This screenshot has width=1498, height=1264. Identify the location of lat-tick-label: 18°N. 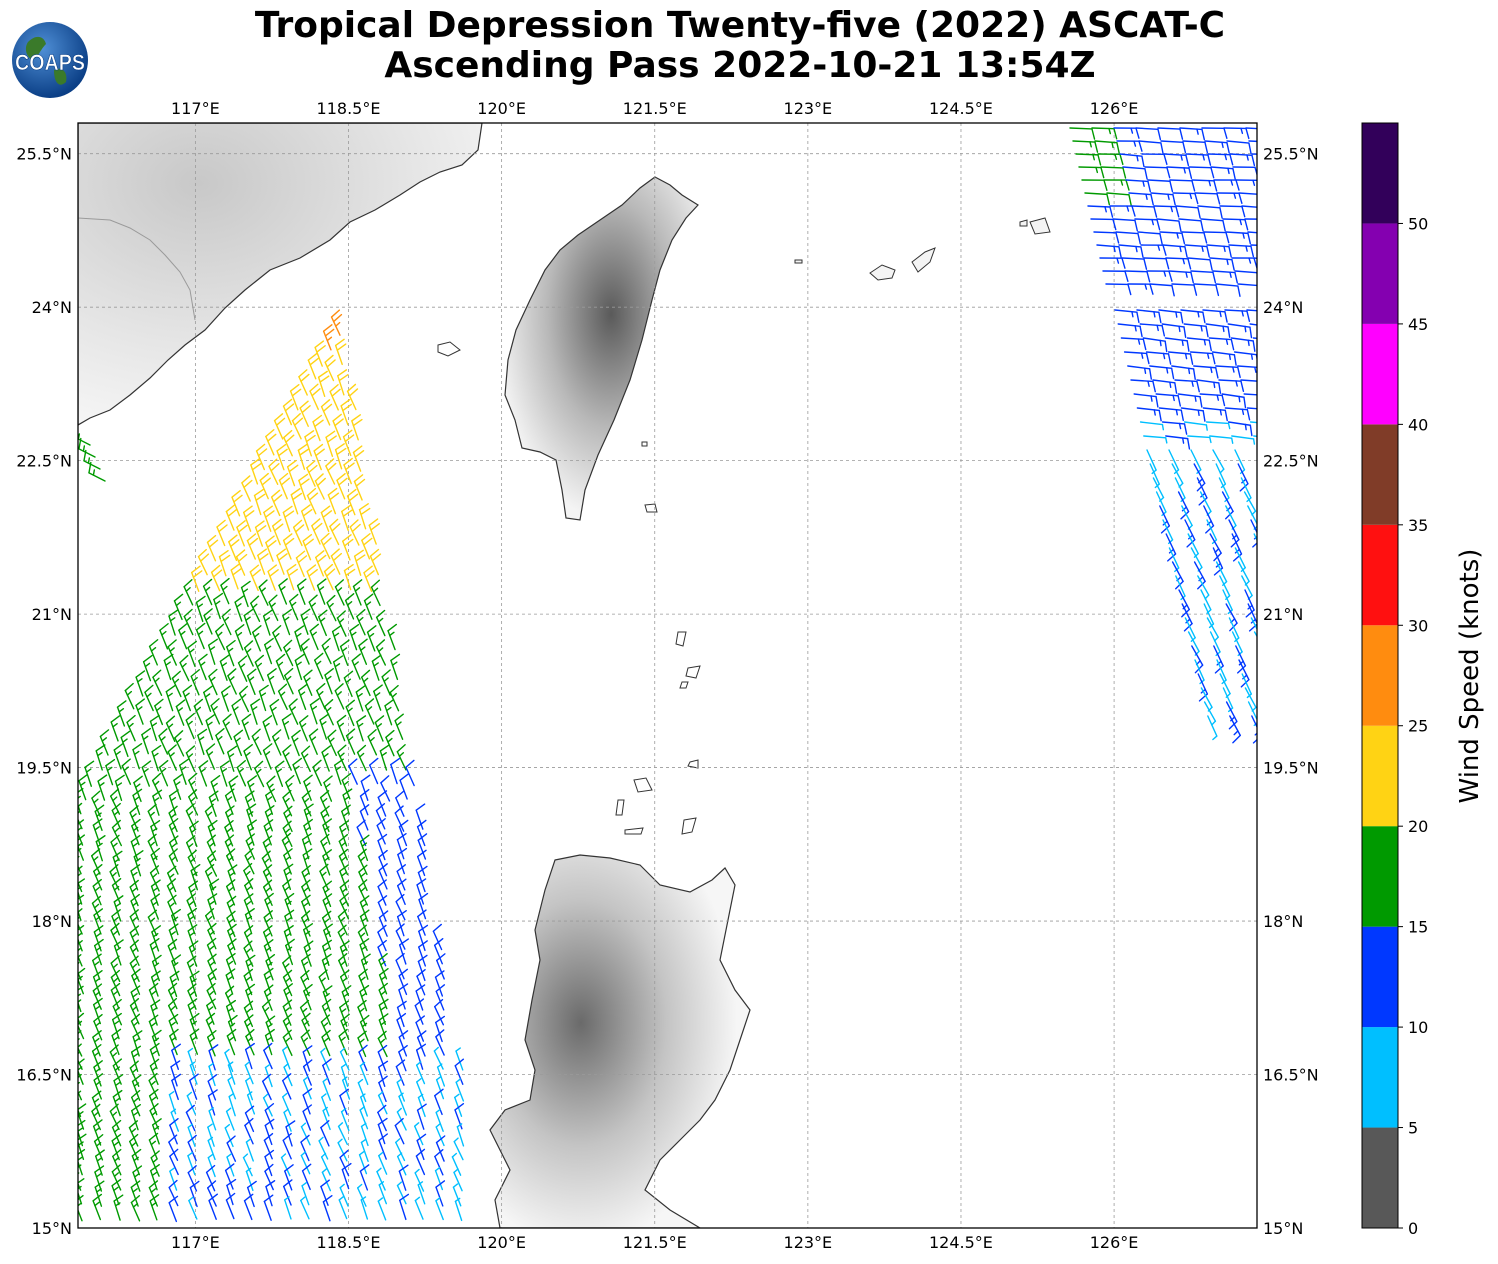
(52, 921).